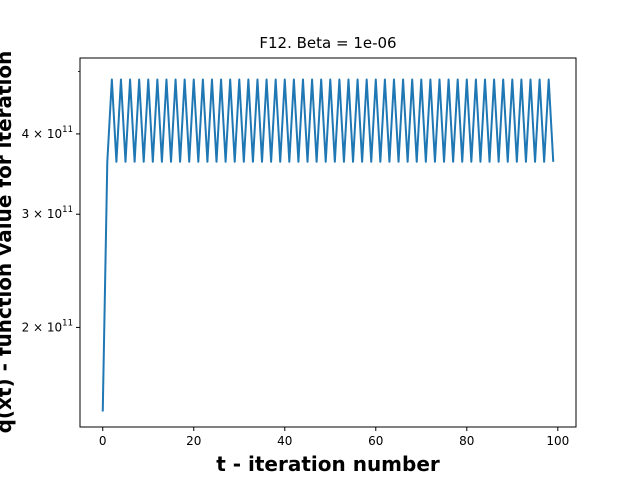 This screenshot has height=480, width=640. Describe the element at coordinates (103, 441) in the screenshot. I see `x-tick-label: 0` at that location.